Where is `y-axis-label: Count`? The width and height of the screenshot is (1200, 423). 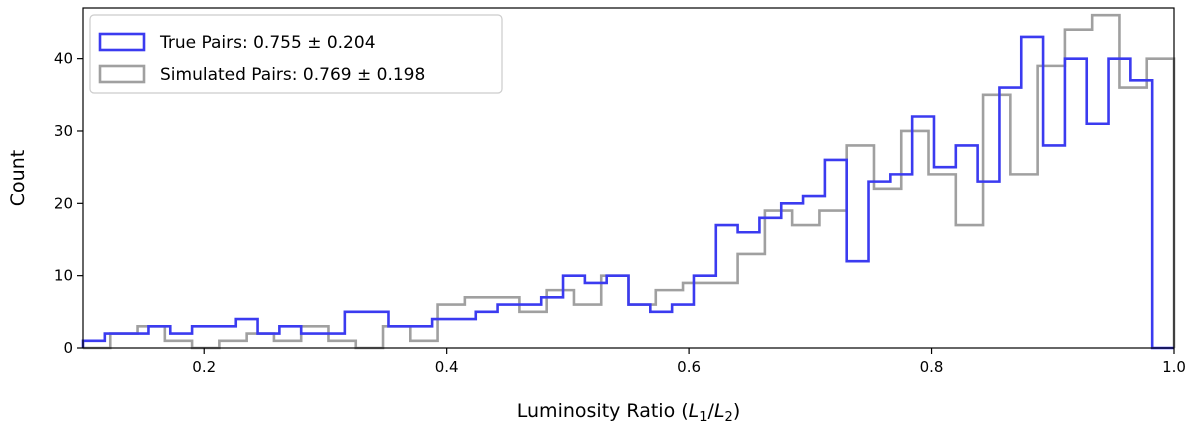
y-axis-label: Count is located at coordinates (18, 178).